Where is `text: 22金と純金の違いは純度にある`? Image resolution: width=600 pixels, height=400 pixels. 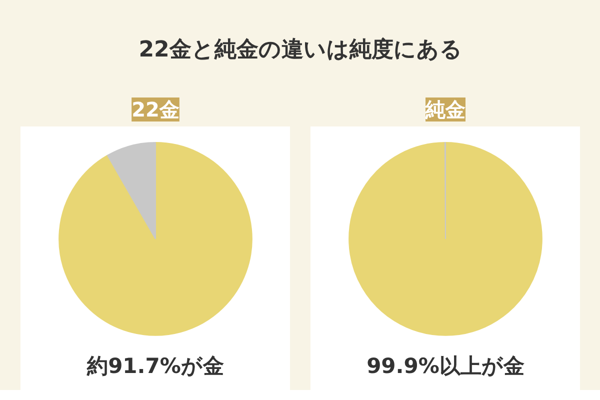
text: 22金と純金の違いは純度にある is located at coordinates (300, 49).